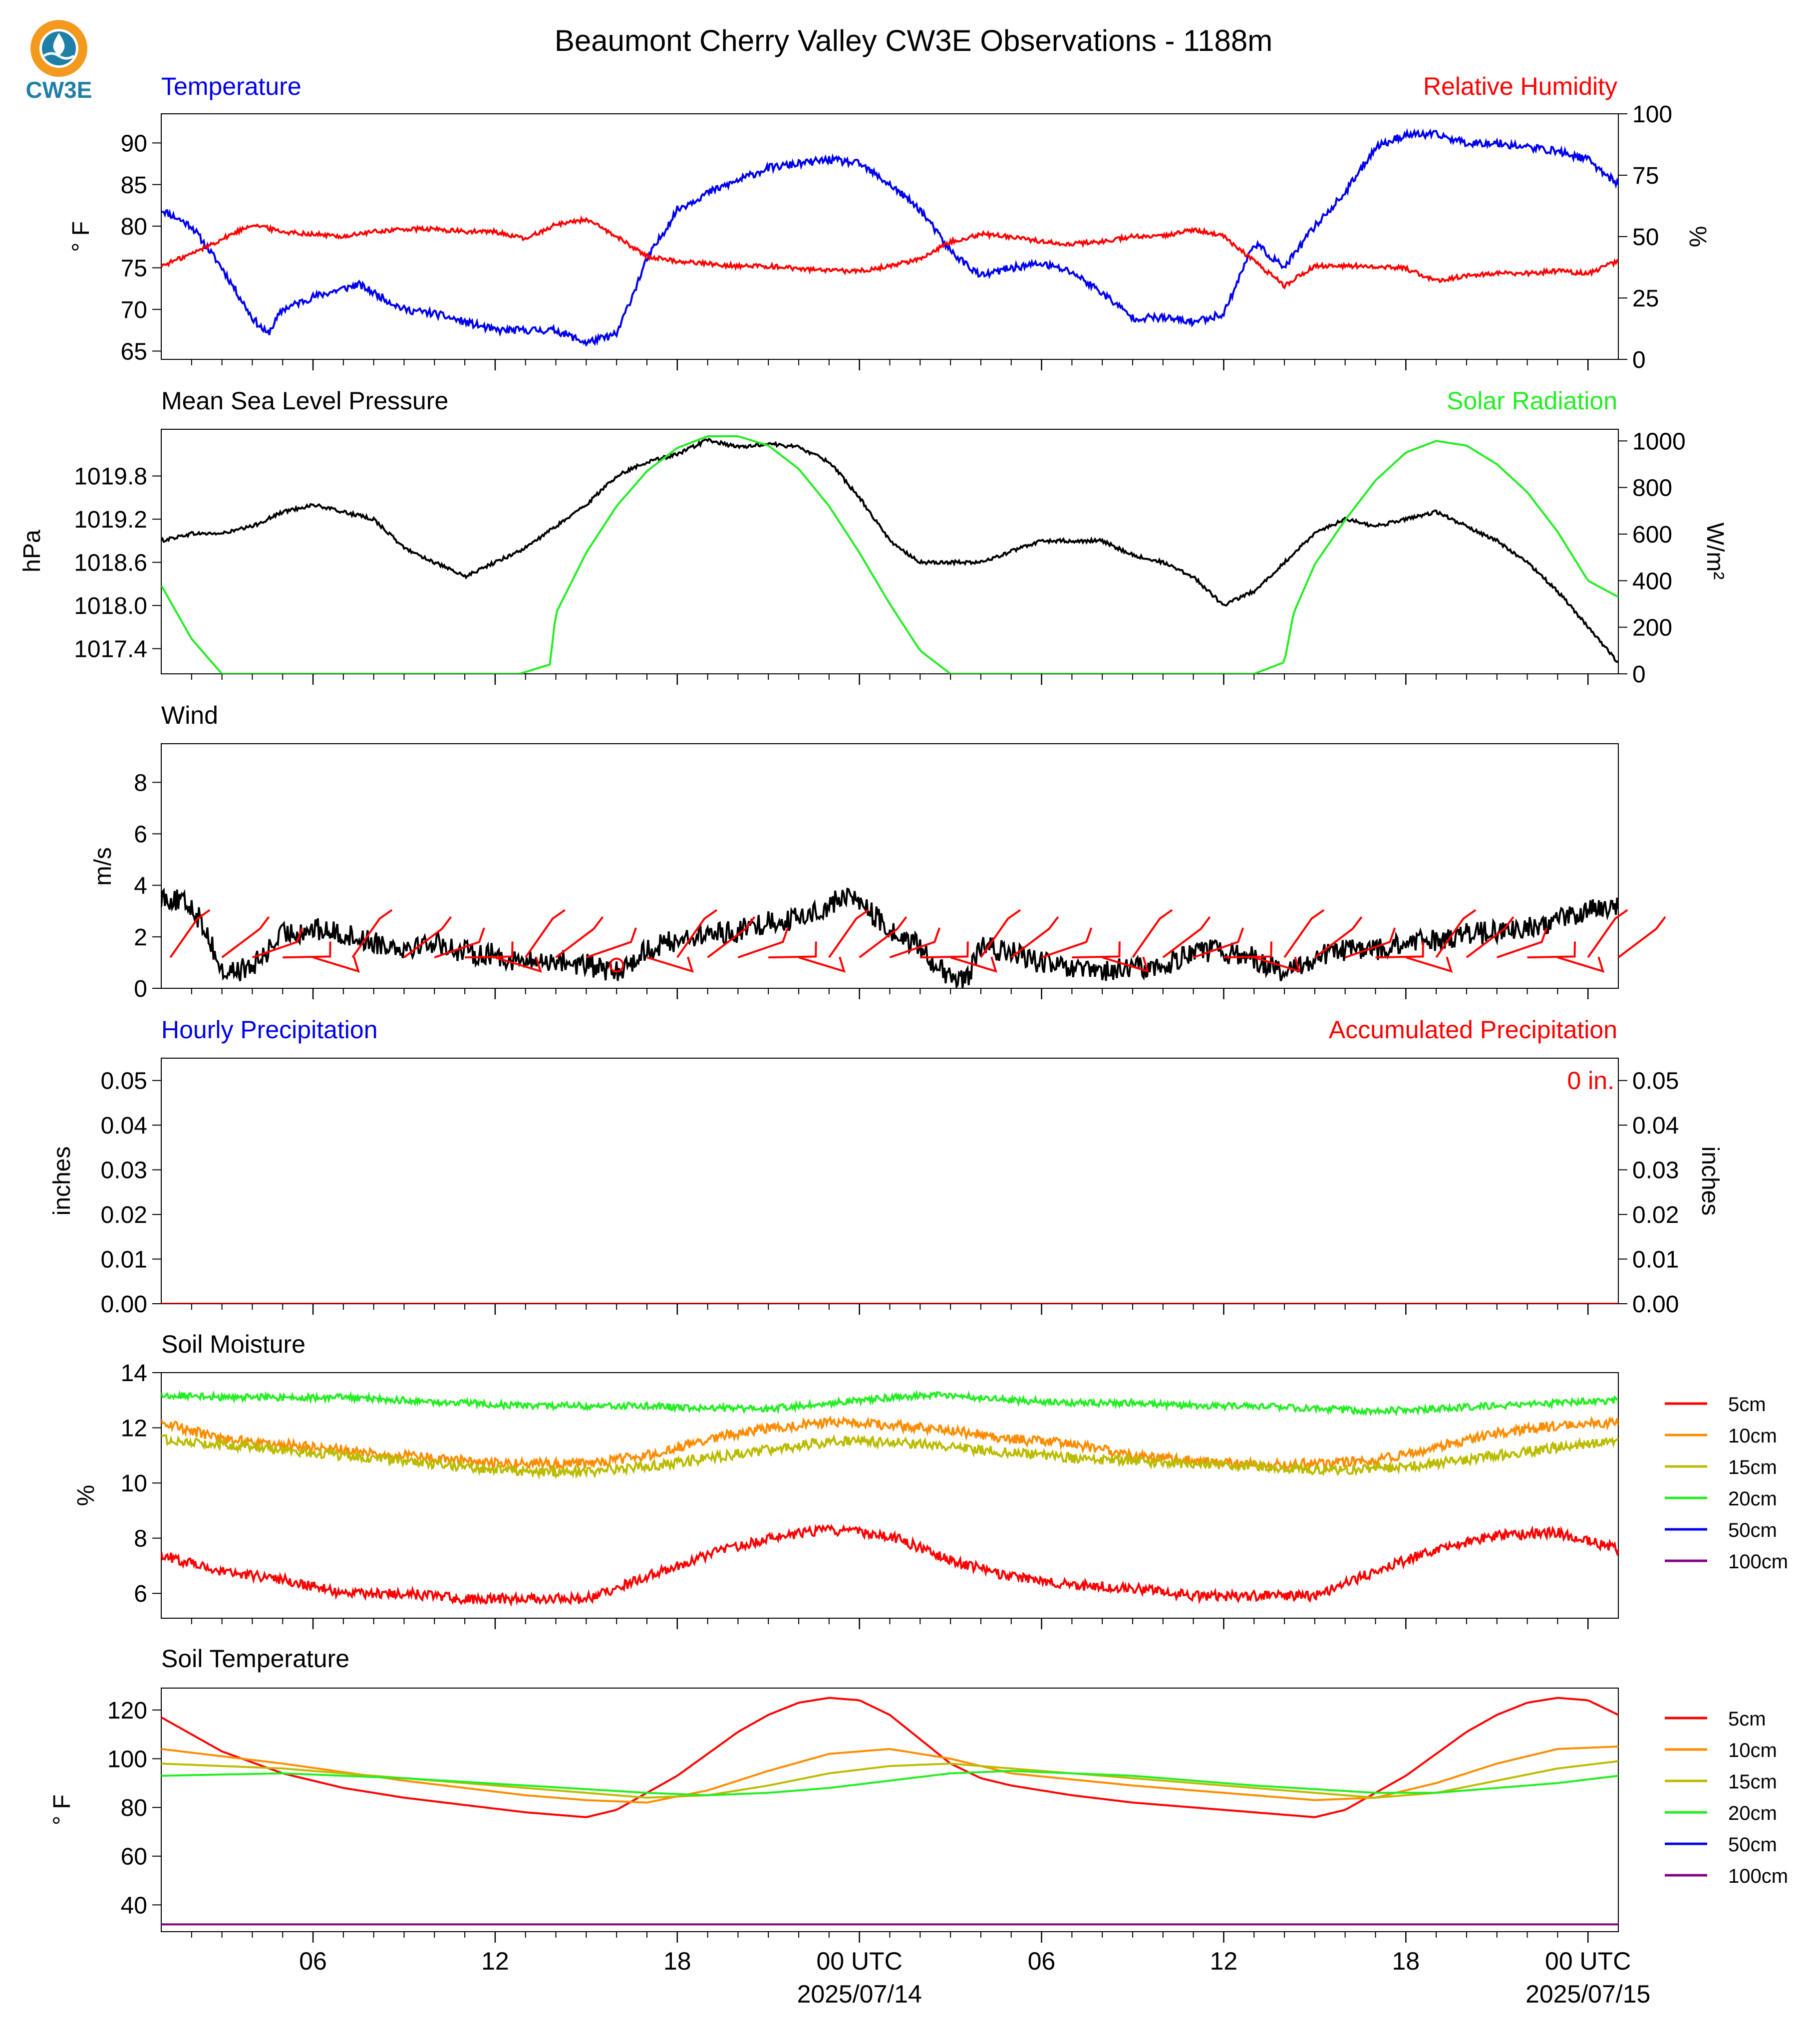 This screenshot has height=2028, width=1820. Describe the element at coordinates (1747, 1719) in the screenshot. I see `legend-label: 5cm` at that location.